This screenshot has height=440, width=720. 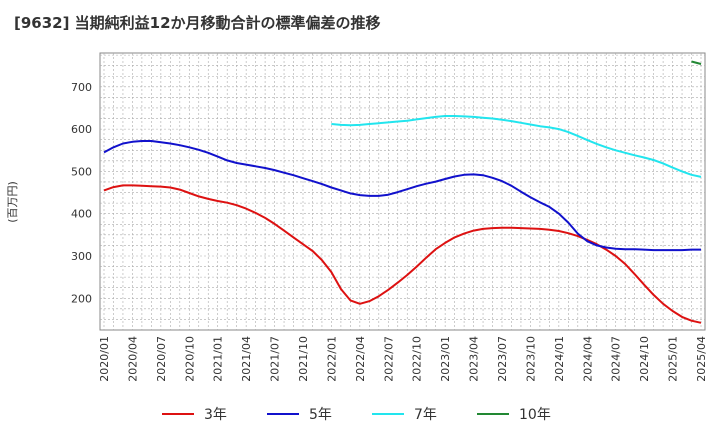 I want to click on x-tick-label: 2020/07, so click(x=161, y=359).